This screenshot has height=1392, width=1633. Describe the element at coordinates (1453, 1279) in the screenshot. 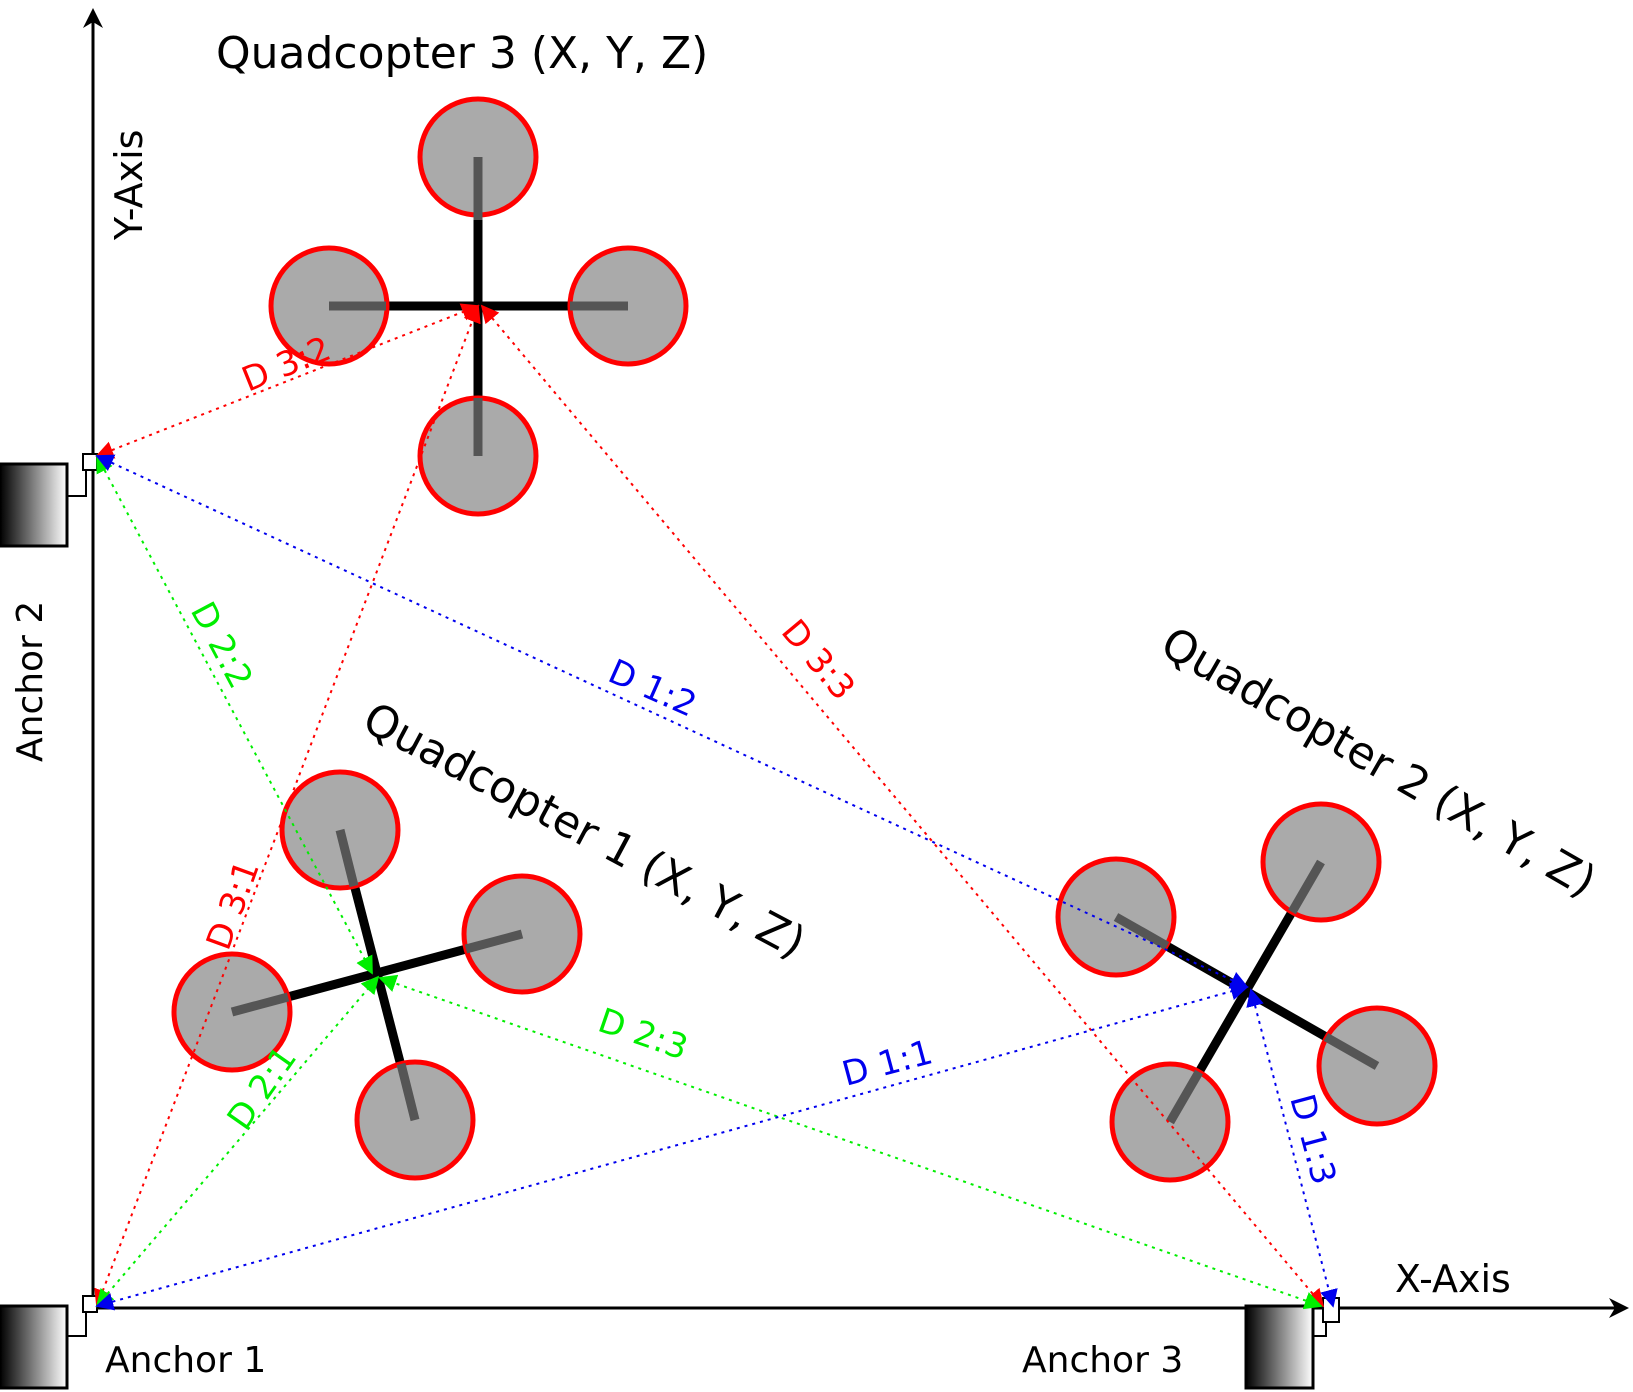

I see `x-axis-label: X-Axis` at that location.